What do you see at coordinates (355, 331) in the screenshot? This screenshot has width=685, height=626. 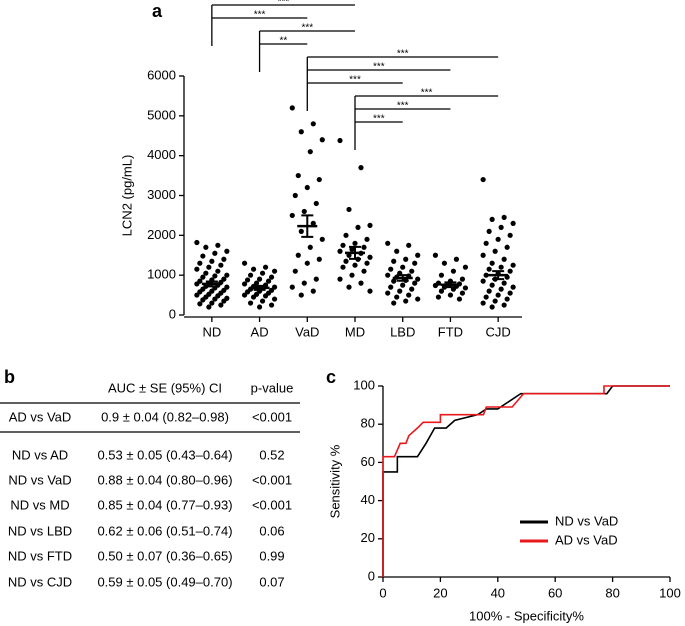 I see `x-tick-label: MD` at bounding box center [355, 331].